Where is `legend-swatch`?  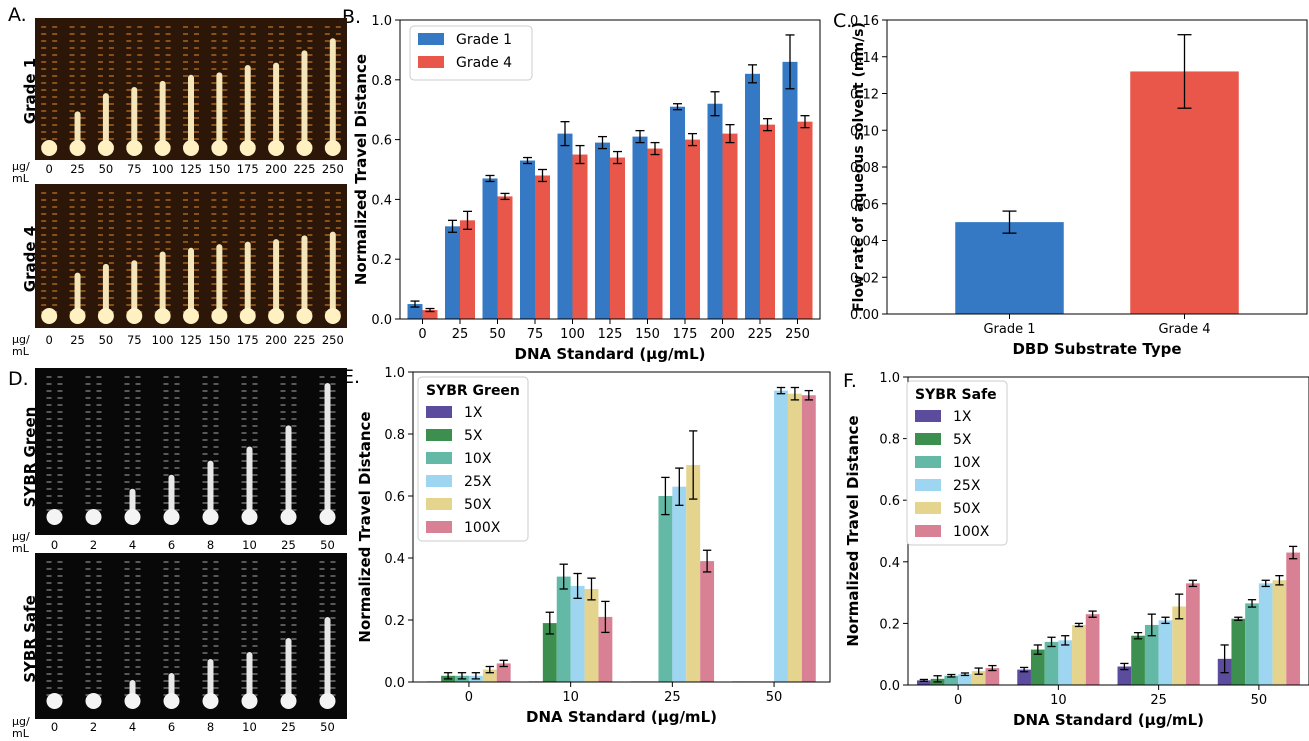
legend-swatch is located at coordinates (928, 531).